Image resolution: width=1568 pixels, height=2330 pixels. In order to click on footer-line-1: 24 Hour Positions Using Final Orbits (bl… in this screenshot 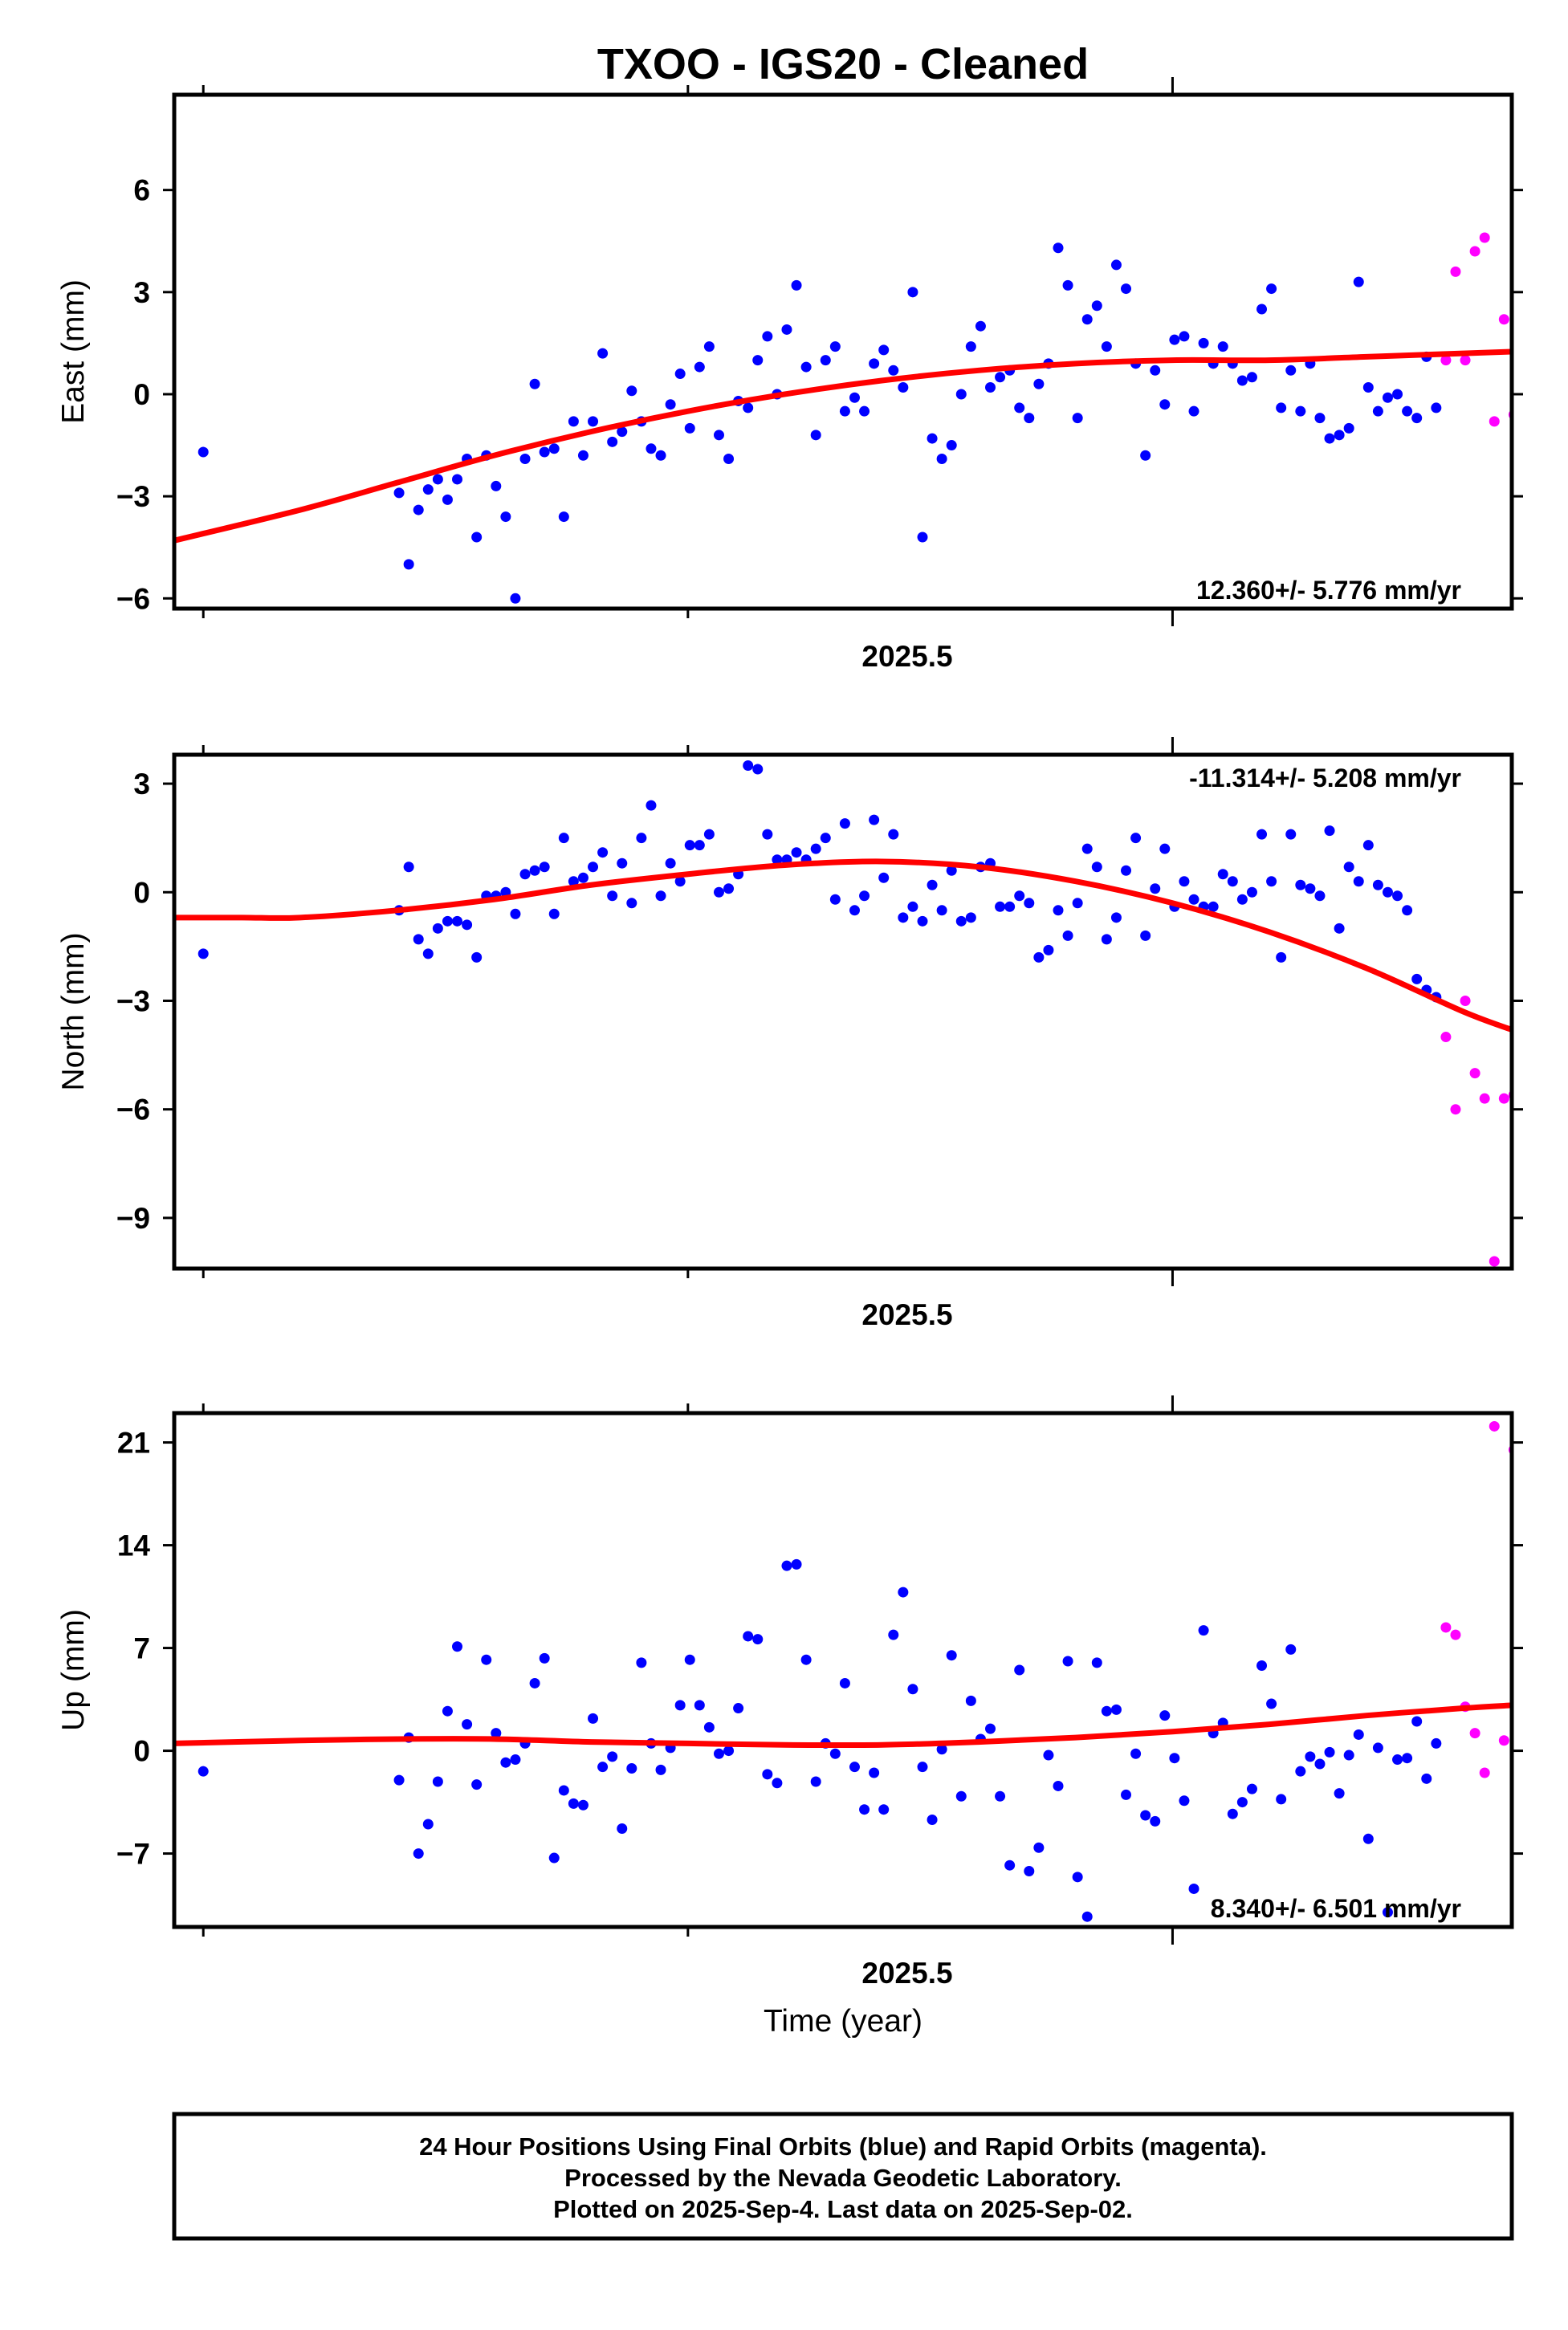, I will do `click(843, 2146)`.